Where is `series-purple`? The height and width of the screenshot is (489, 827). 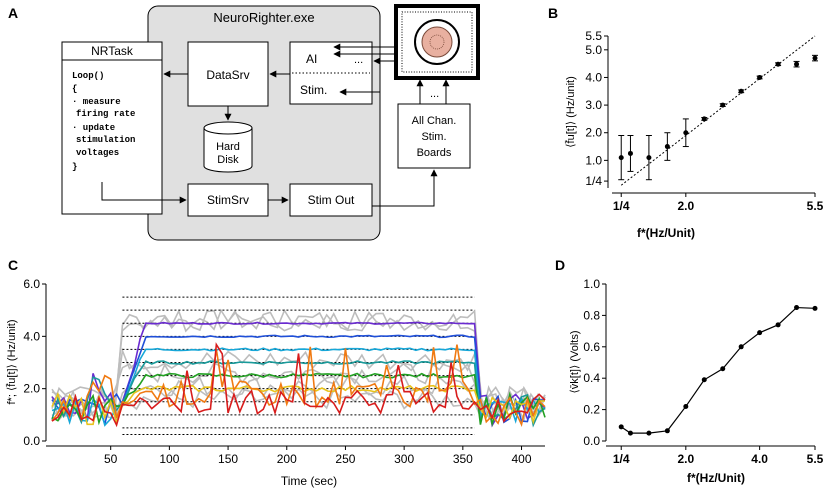
series-purple is located at coordinates (298, 374).